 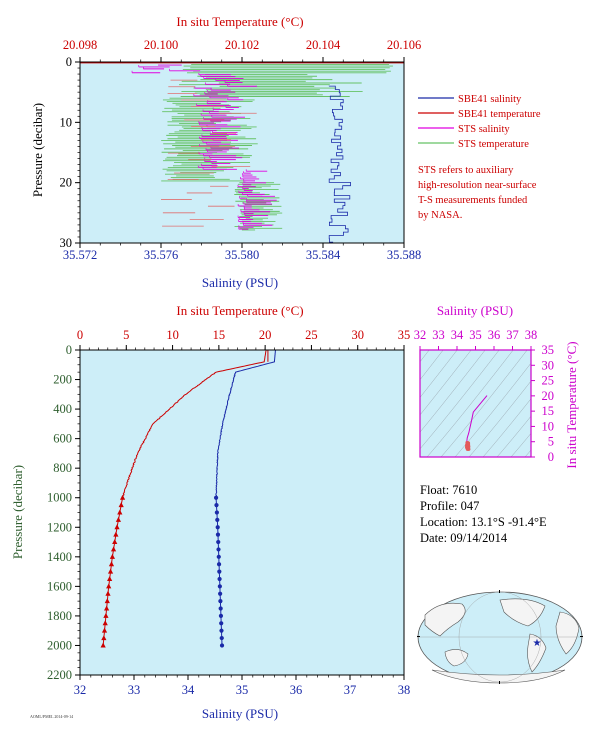 What do you see at coordinates (172, 335) in the screenshot?
I see `profile-temp-tick-label: 10` at bounding box center [172, 335].